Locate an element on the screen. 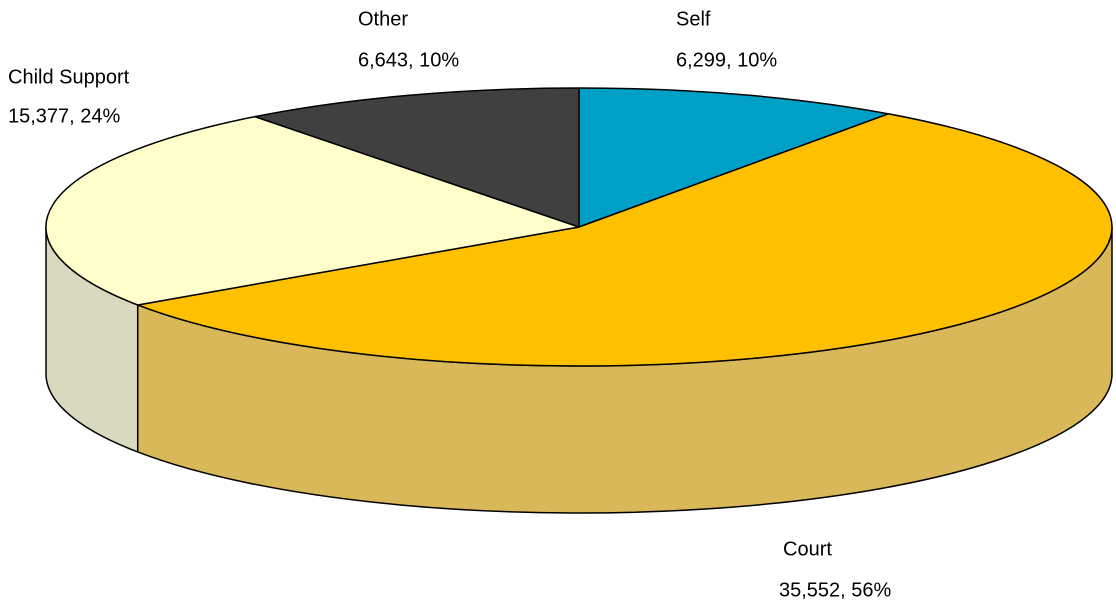 Image resolution: width=1116 pixels, height=606 pixels. value-label: 6,299, 10% is located at coordinates (726, 60).